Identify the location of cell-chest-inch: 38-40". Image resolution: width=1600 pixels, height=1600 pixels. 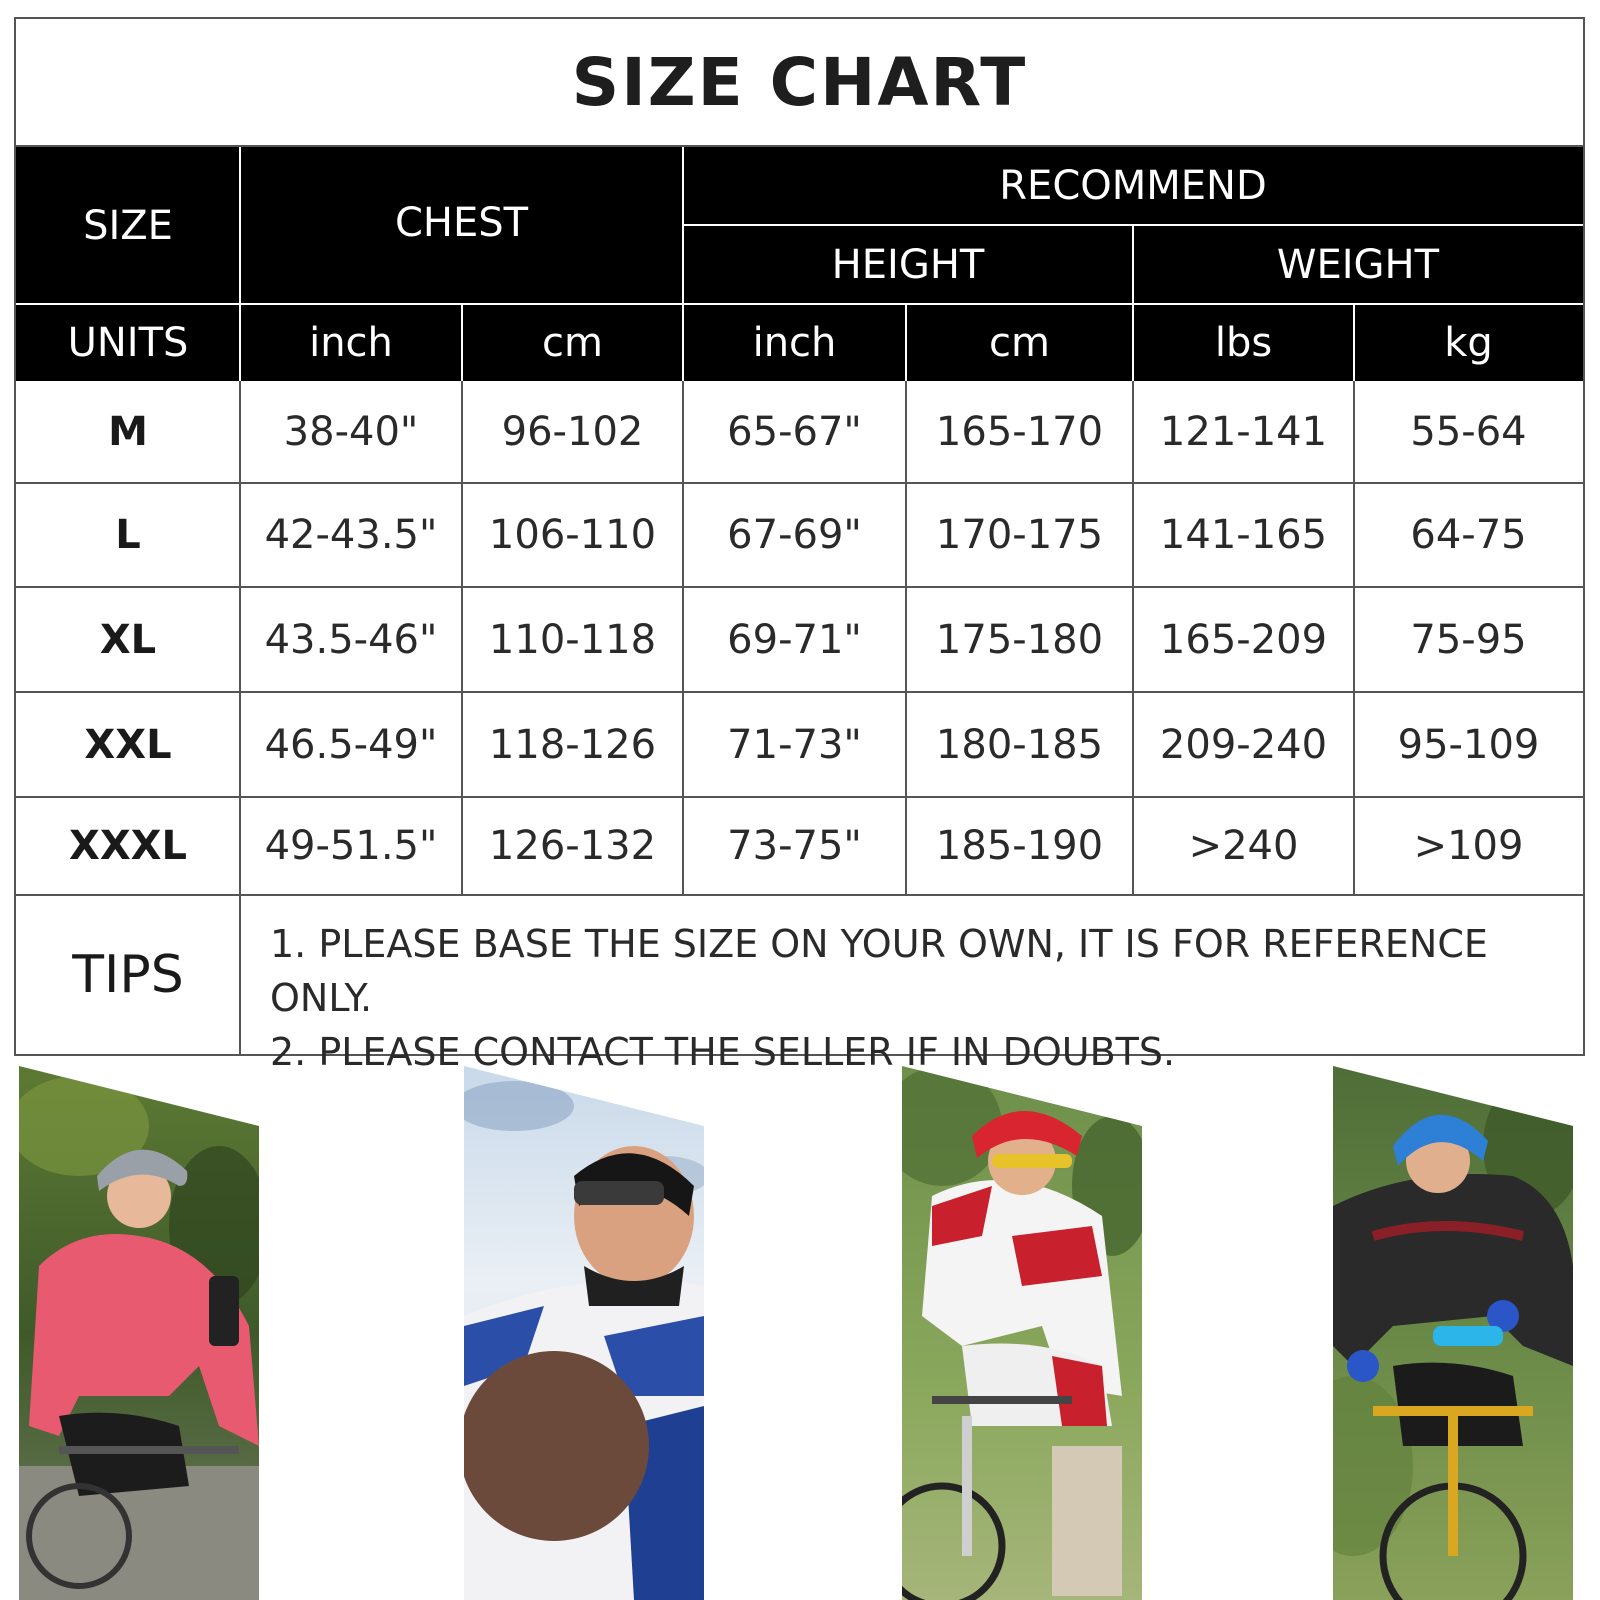
(351, 432).